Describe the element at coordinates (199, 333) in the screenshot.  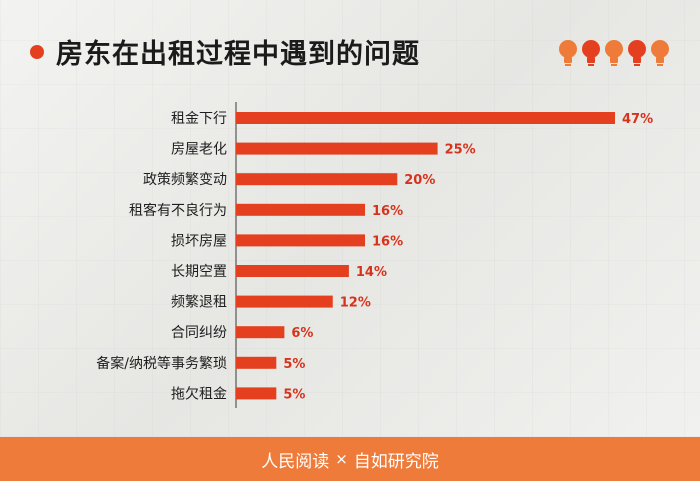
I see `category-label: 合同纠纷` at that location.